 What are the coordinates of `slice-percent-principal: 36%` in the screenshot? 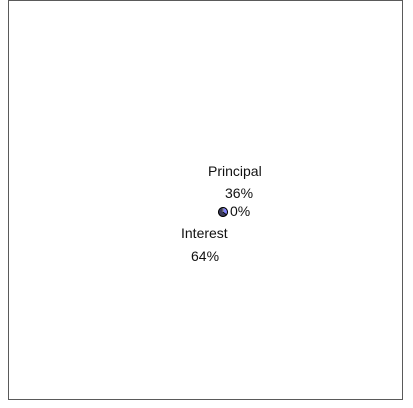 It's located at (239, 193).